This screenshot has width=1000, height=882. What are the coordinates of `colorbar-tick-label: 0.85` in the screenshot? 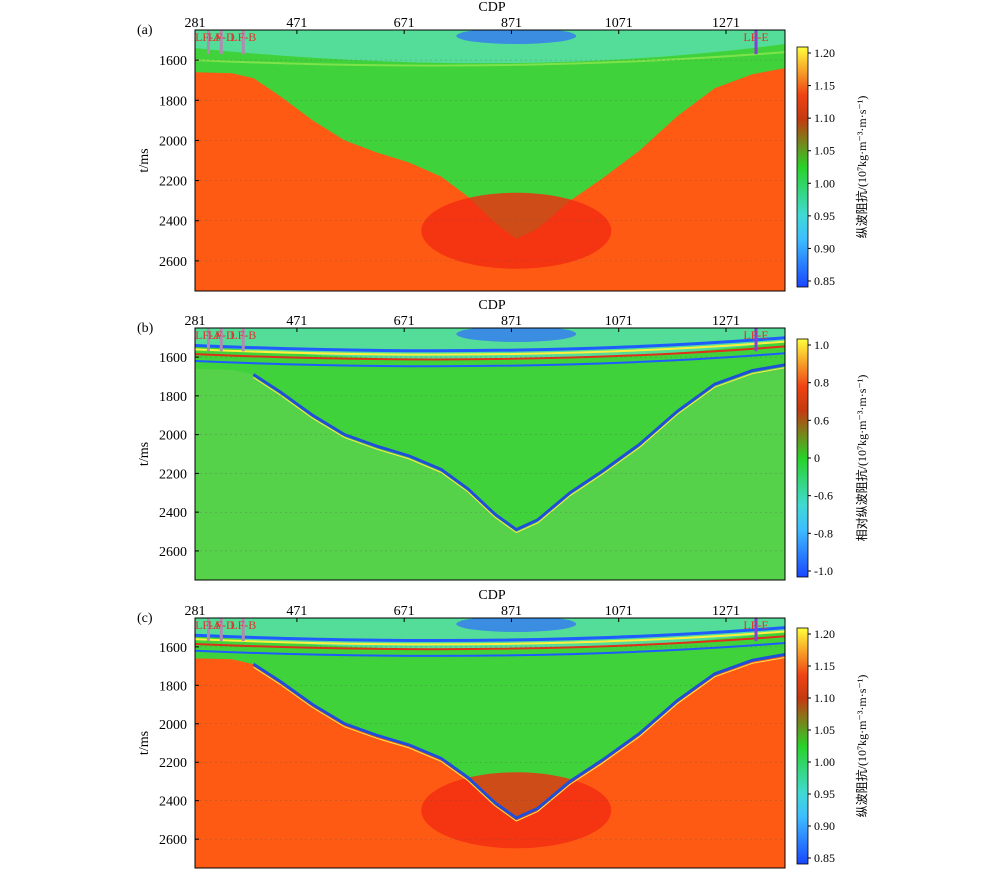 It's located at (824, 858).